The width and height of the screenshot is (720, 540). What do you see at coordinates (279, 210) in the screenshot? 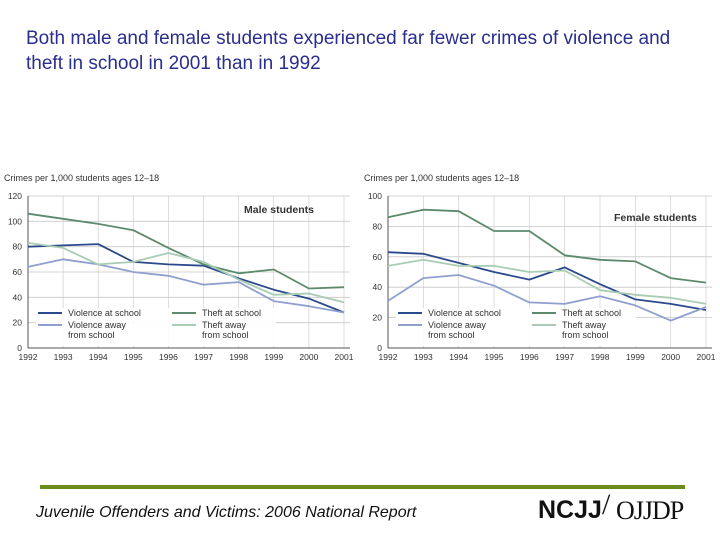
I see `panel-title: Male students` at bounding box center [279, 210].